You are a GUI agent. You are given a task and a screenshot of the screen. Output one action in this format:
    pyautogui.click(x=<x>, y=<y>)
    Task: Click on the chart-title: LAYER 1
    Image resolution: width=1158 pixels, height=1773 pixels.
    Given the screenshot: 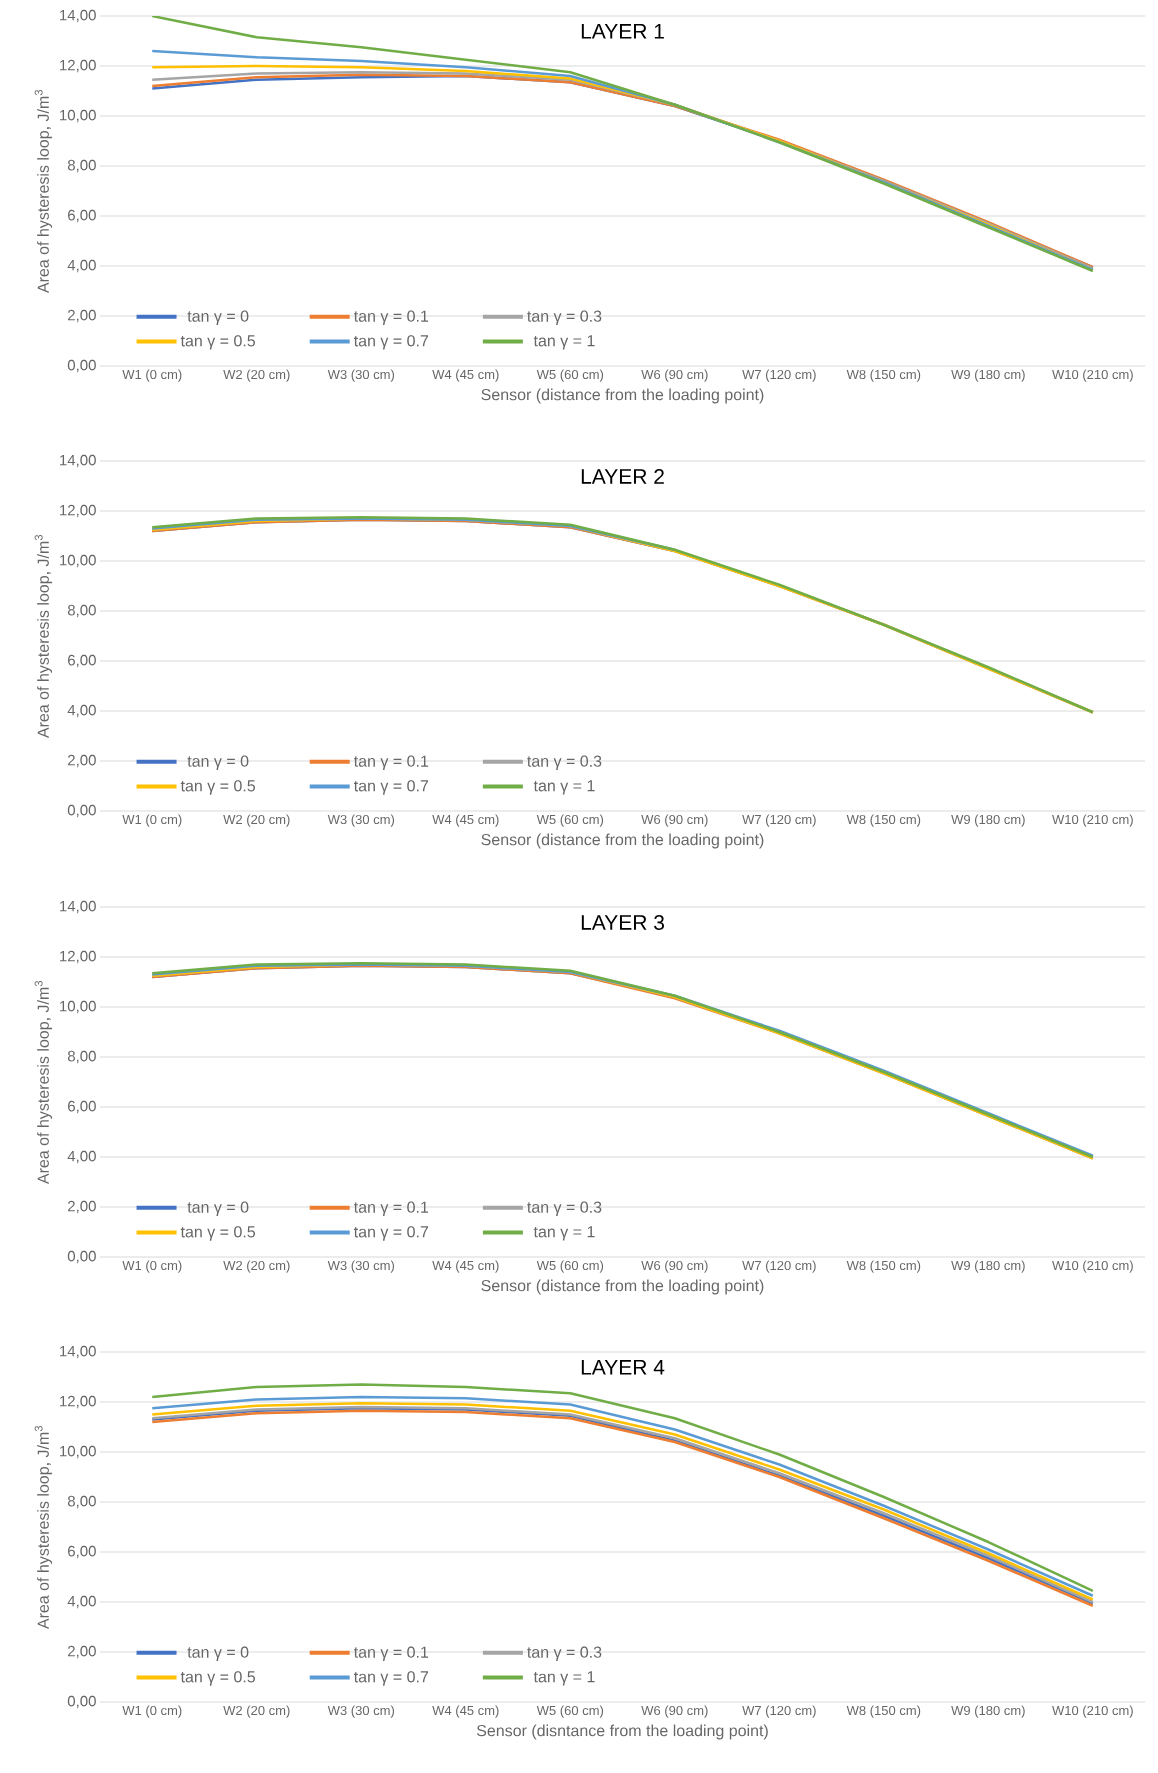 What is the action you would take?
    pyautogui.click(x=622, y=31)
    